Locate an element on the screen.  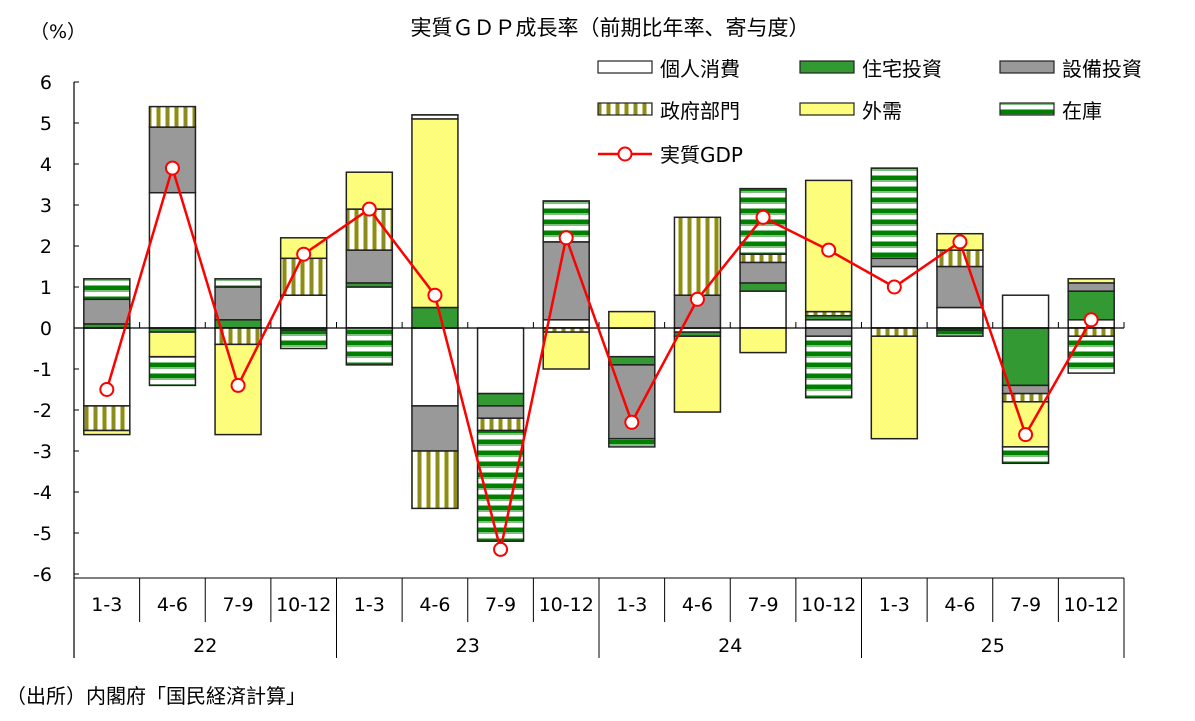
y-tick-label: -6 is located at coordinates (42, 575).